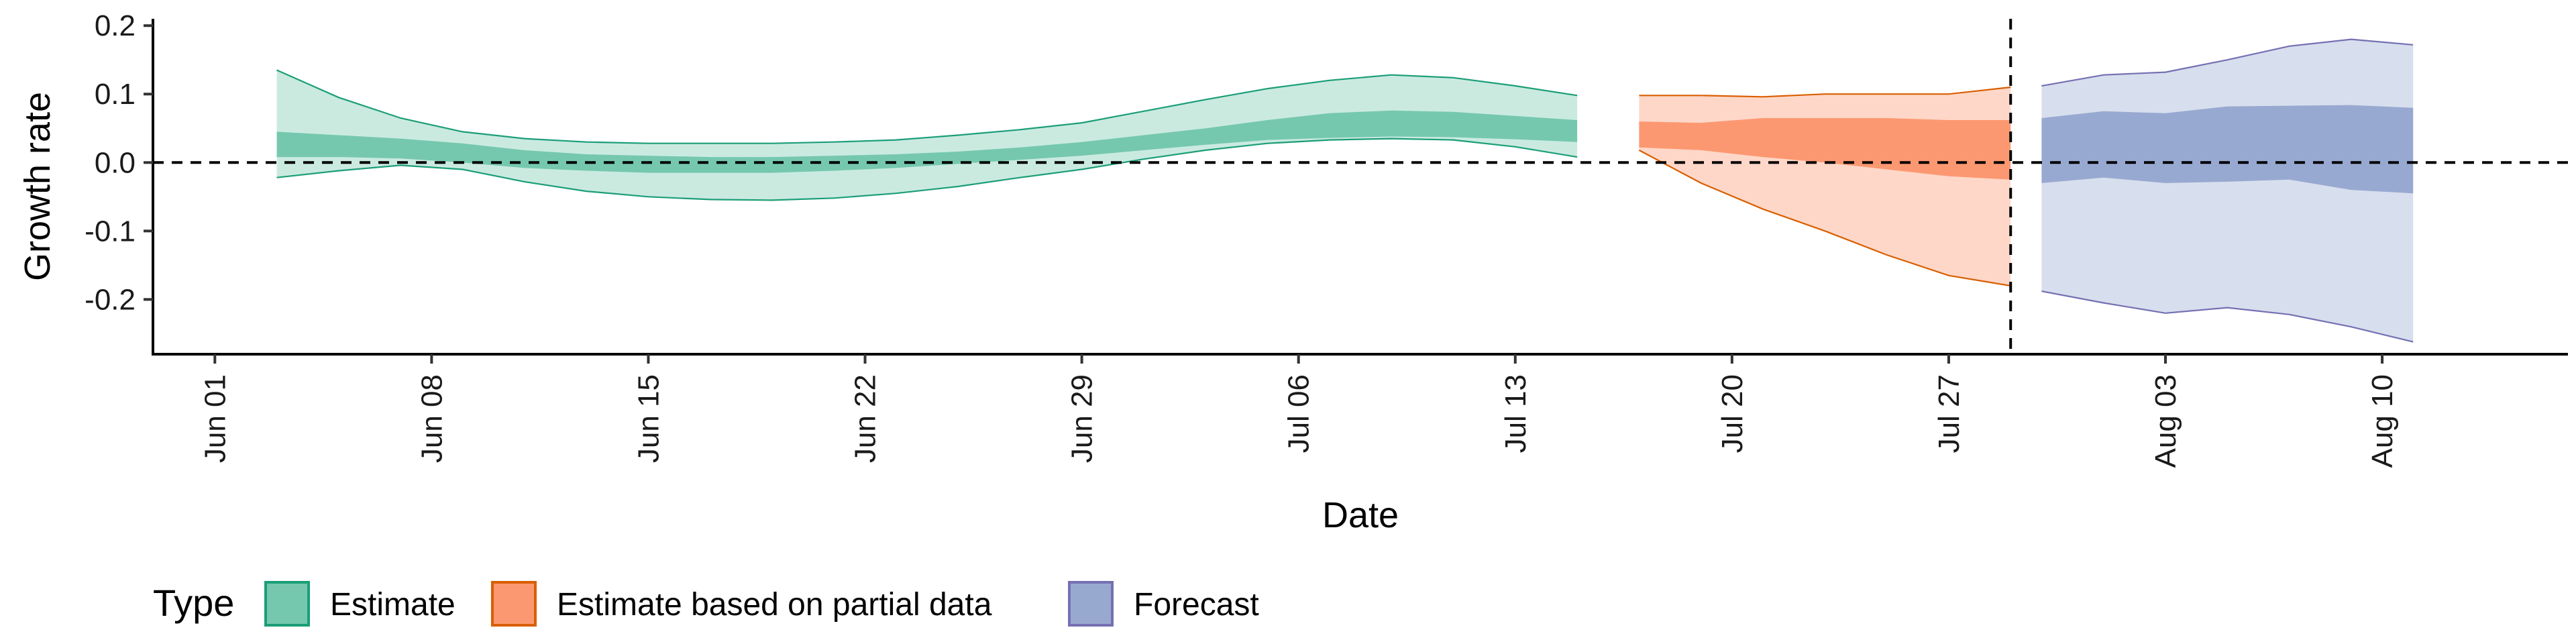 This screenshot has height=644, width=2576. What do you see at coordinates (927, 169) in the screenshot?
I see `band-lower-edge-estimate` at bounding box center [927, 169].